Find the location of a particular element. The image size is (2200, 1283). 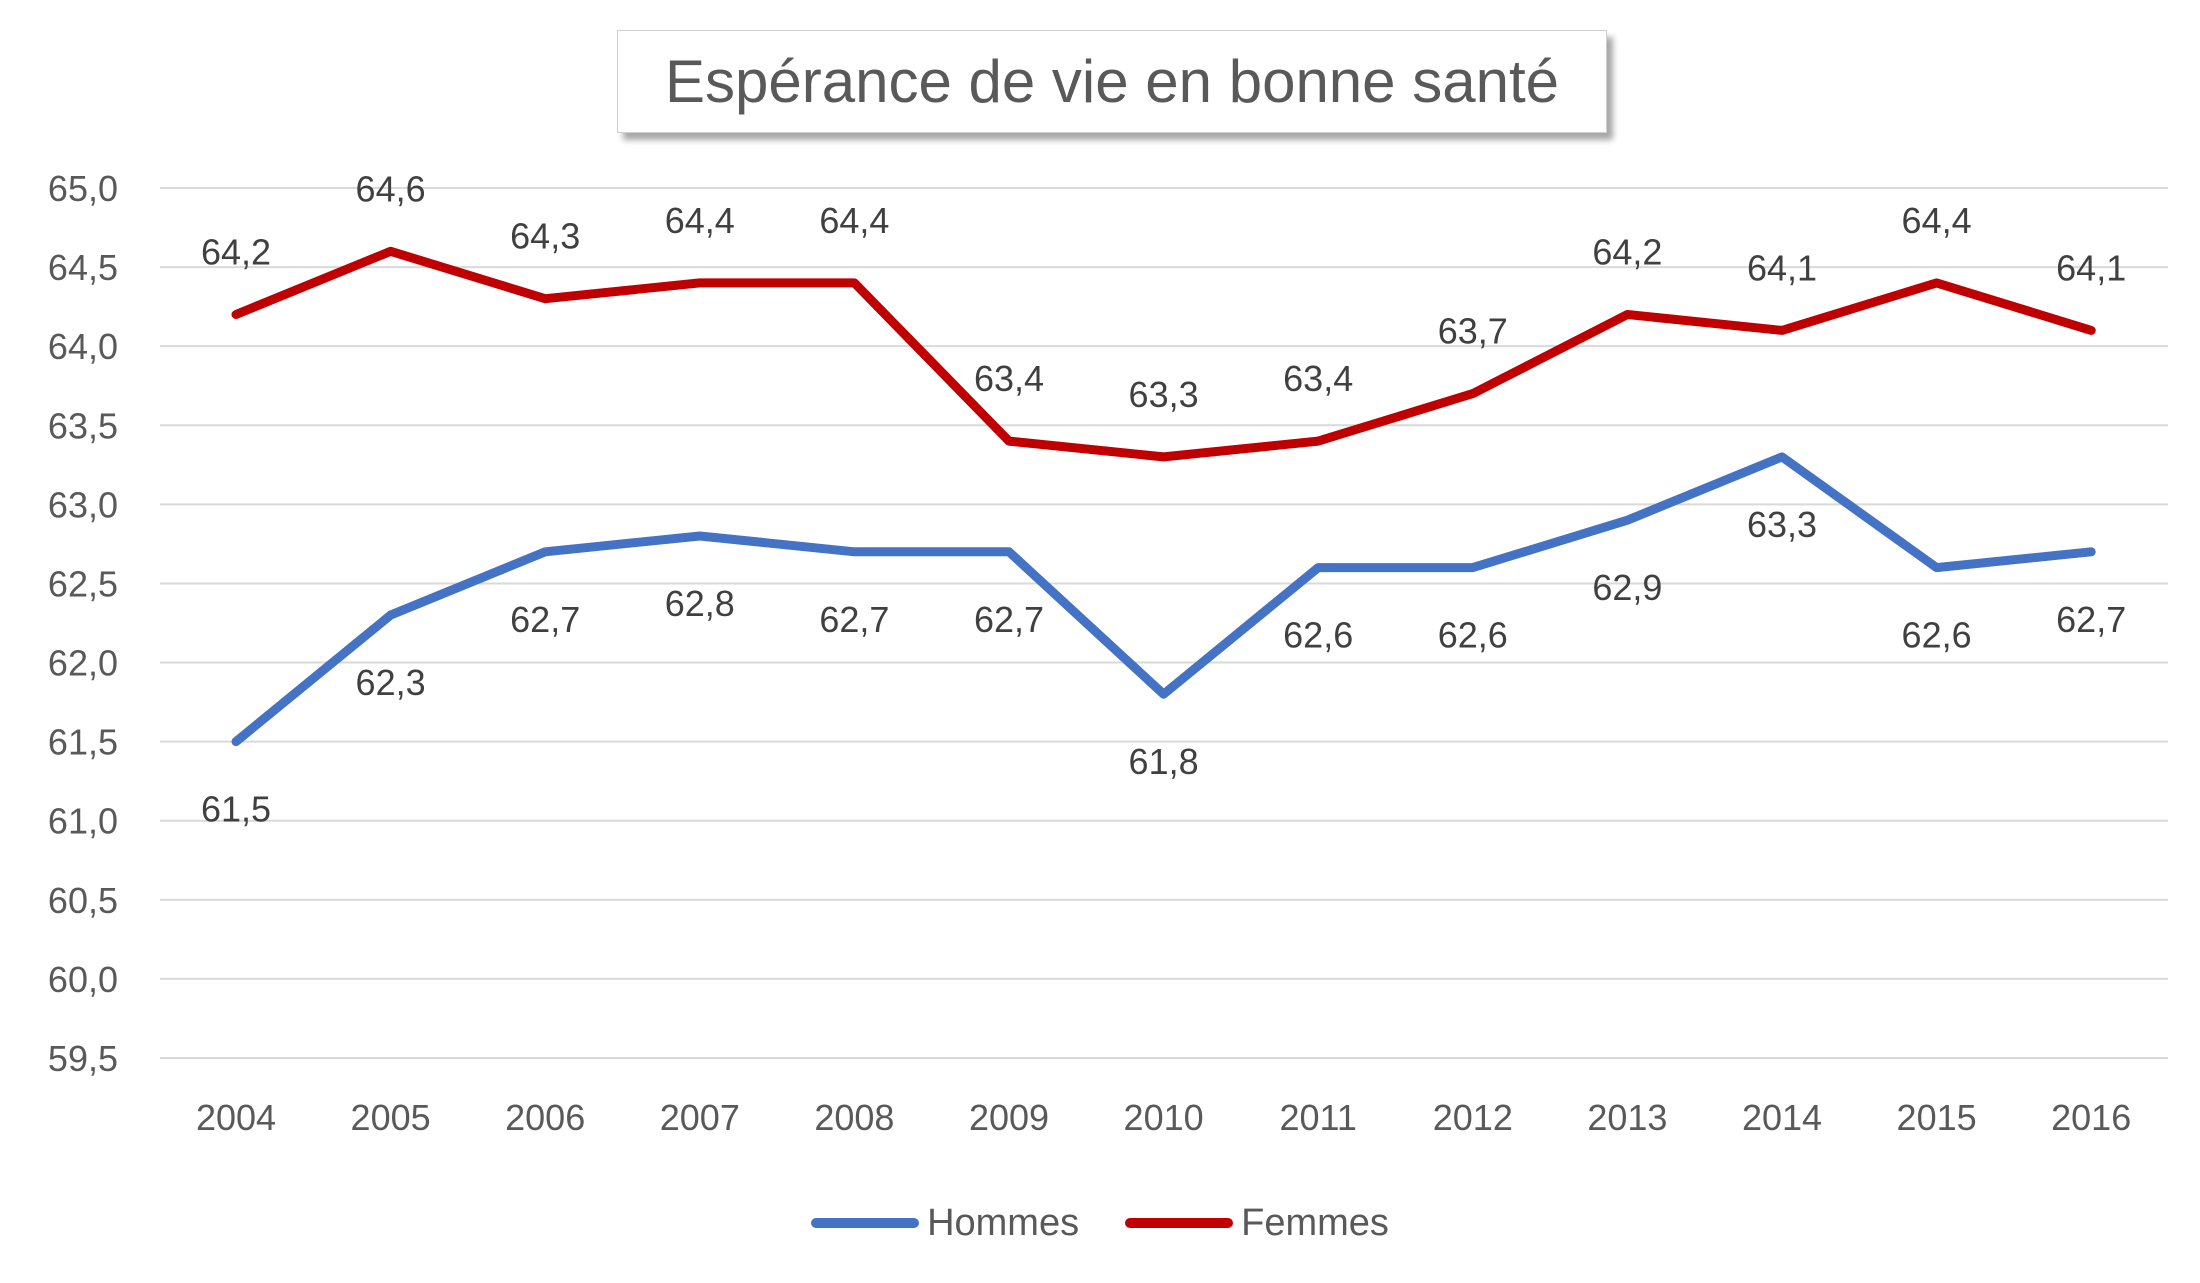

legend-label-hommes: Hommes is located at coordinates (1003, 1222).